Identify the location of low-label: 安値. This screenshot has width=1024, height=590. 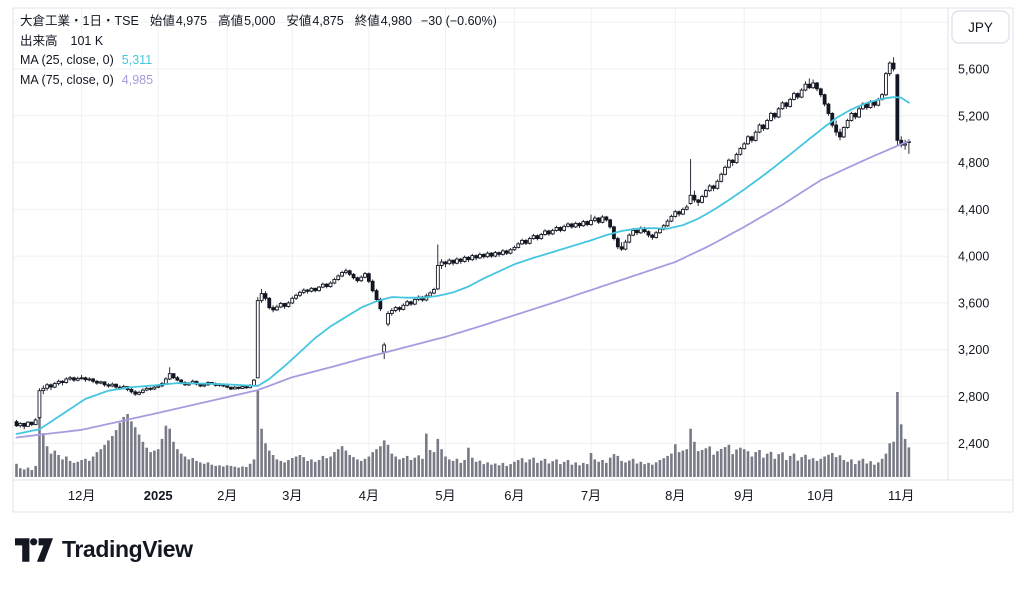
(299, 21).